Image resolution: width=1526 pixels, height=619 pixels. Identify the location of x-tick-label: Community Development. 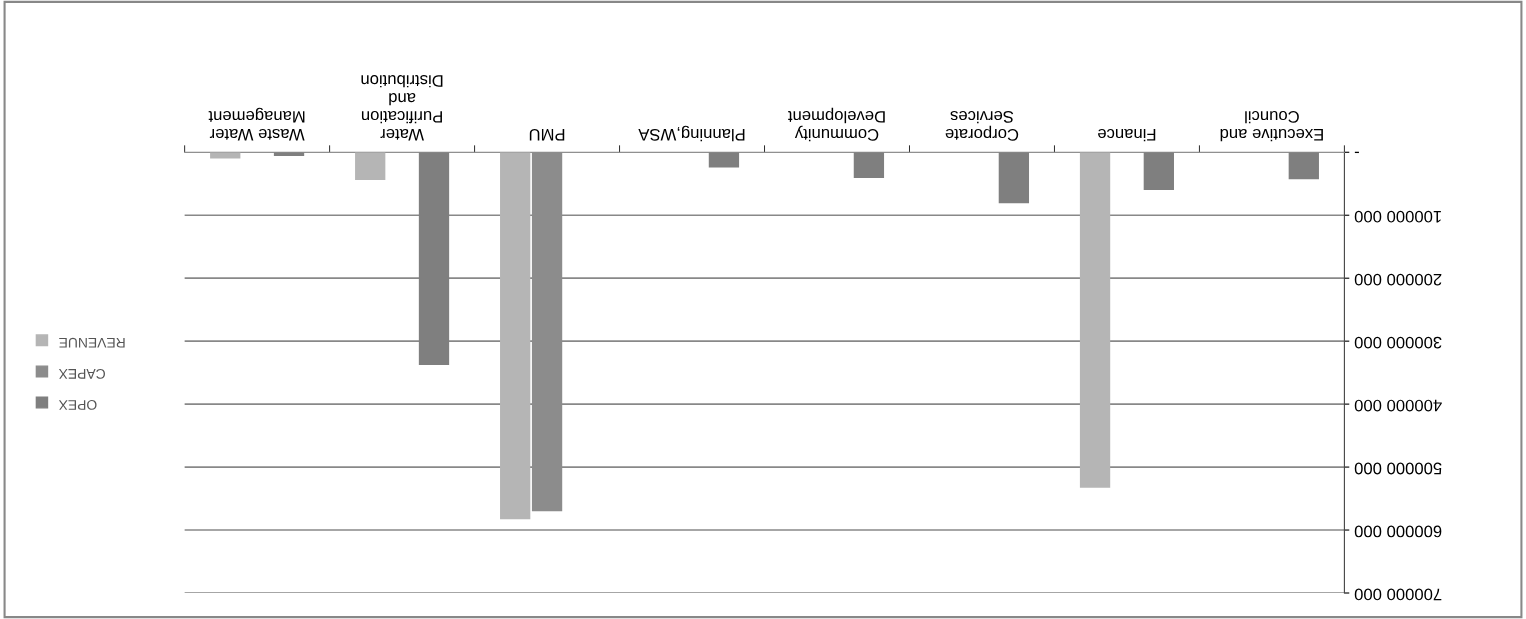
(836, 124).